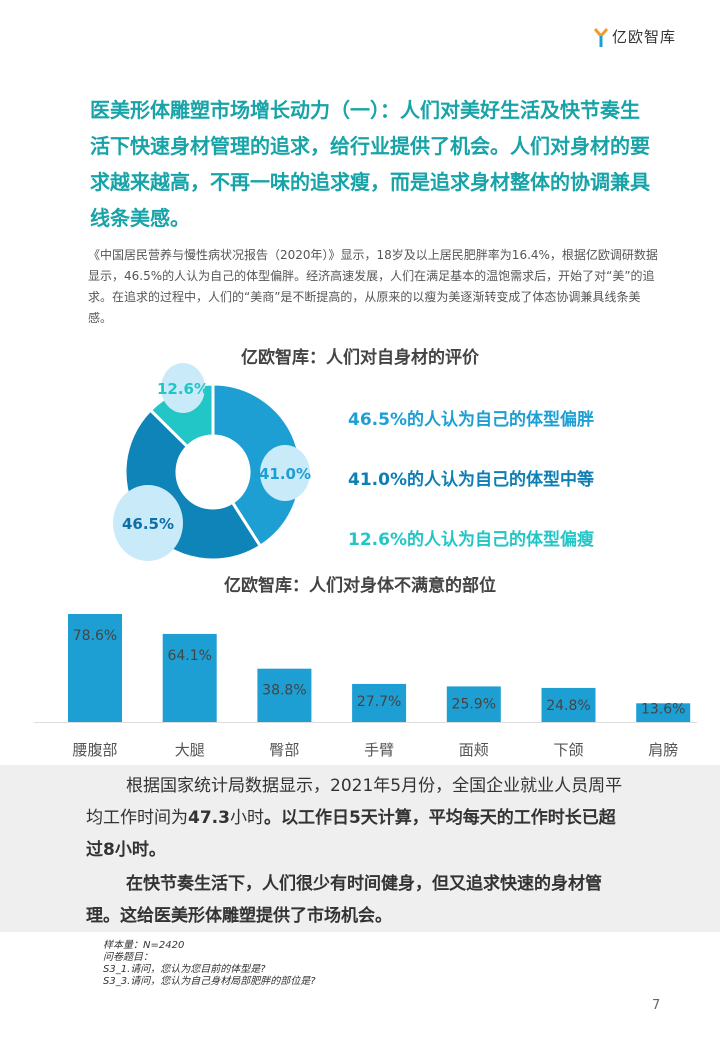 The image size is (720, 1040). What do you see at coordinates (471, 420) in the screenshot?
I see `legend-item-overweight: 46.5%的人认为自己的体型偏胖` at bounding box center [471, 420].